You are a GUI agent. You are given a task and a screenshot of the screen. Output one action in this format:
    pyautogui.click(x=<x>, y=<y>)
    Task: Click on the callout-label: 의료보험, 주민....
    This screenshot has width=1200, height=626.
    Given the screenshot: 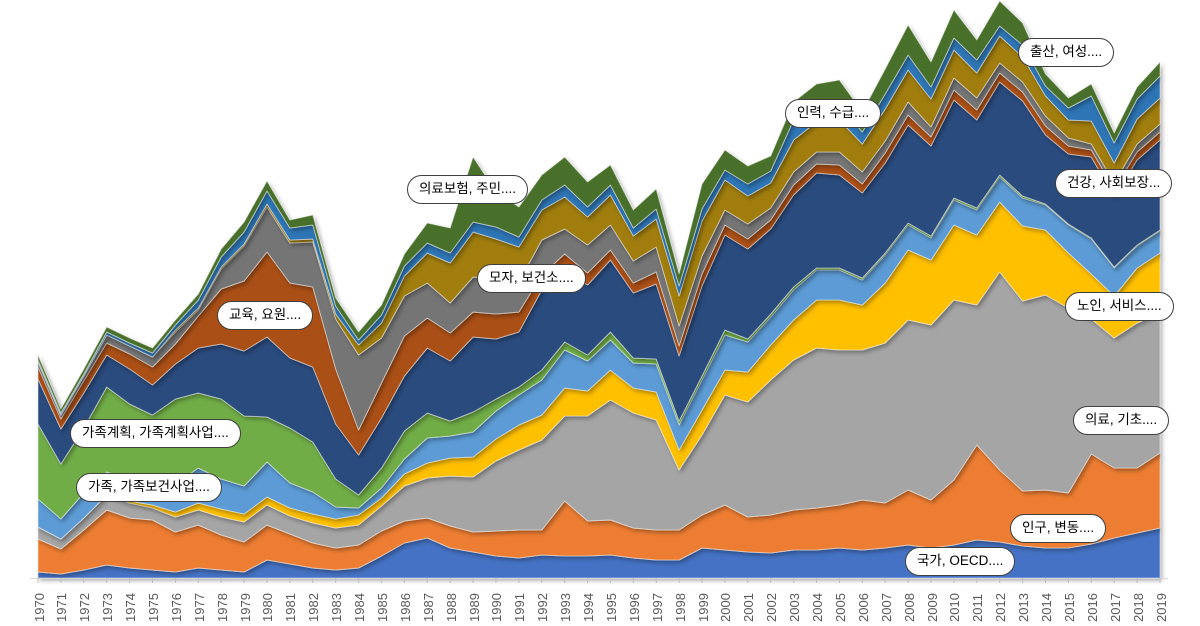 What is the action you would take?
    pyautogui.click(x=468, y=190)
    